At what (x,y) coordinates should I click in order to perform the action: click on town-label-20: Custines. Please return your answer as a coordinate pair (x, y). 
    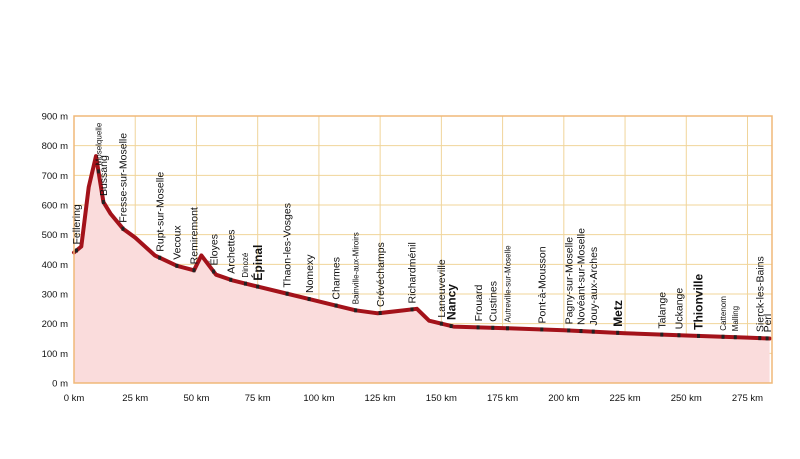
    Looking at the image, I should click on (494, 301).